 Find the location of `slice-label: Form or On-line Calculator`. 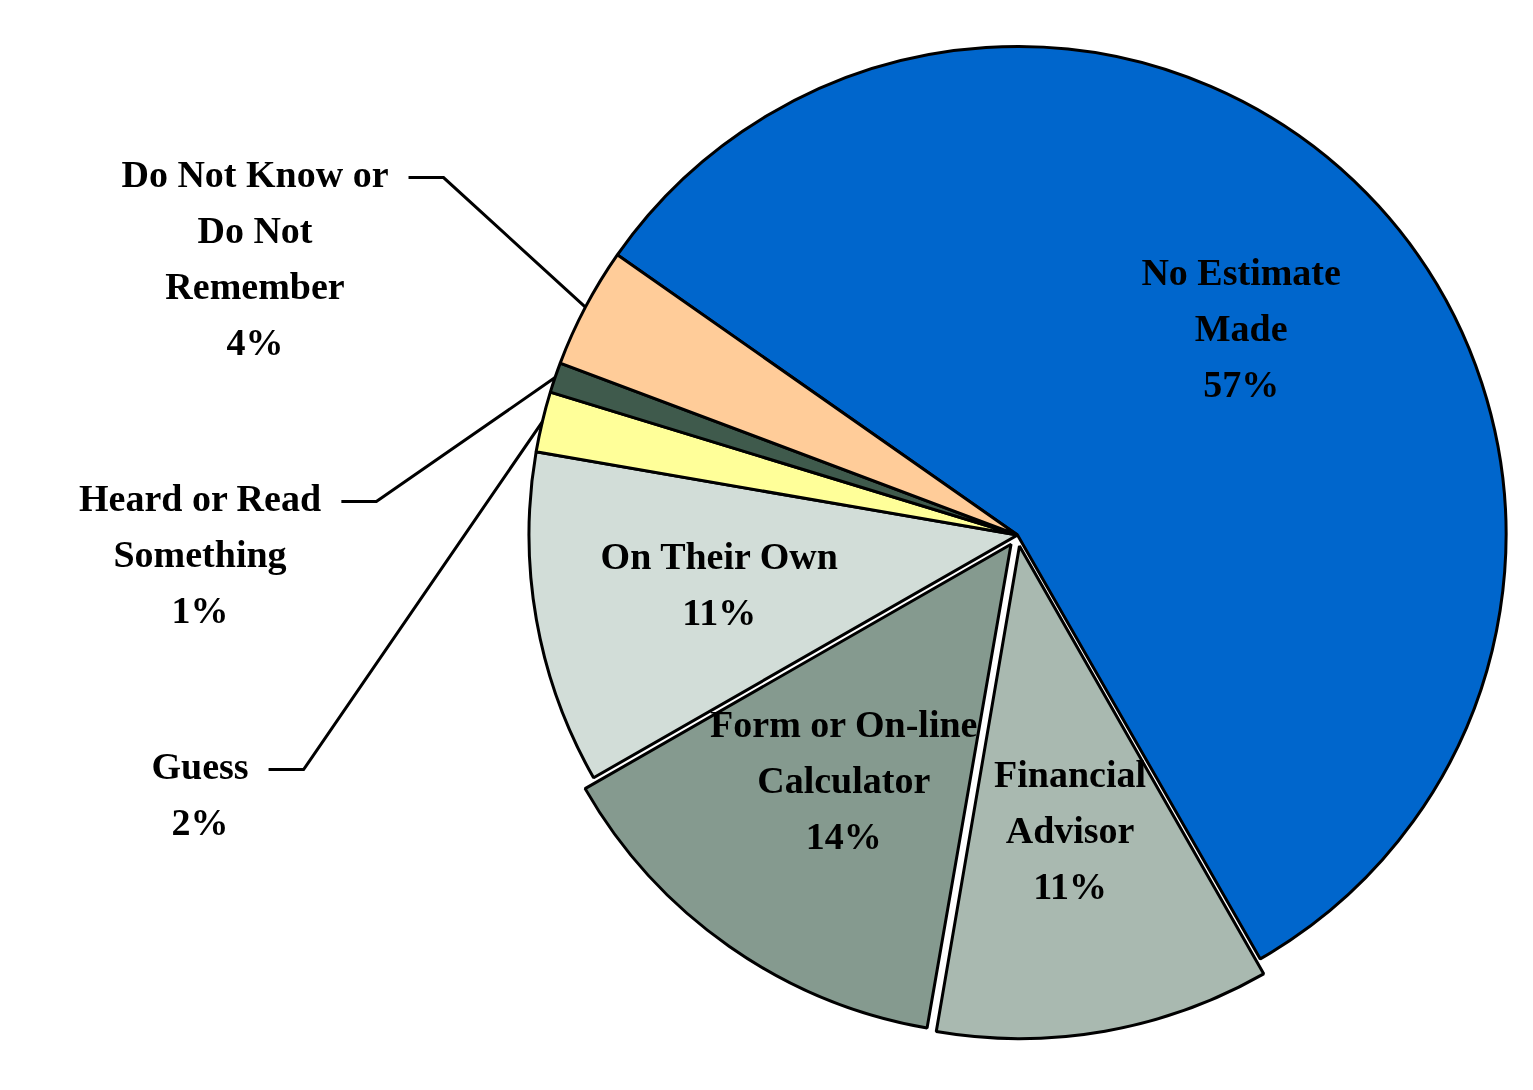

slice-label: Form or On-line Calculator is located at coordinates (844, 751).